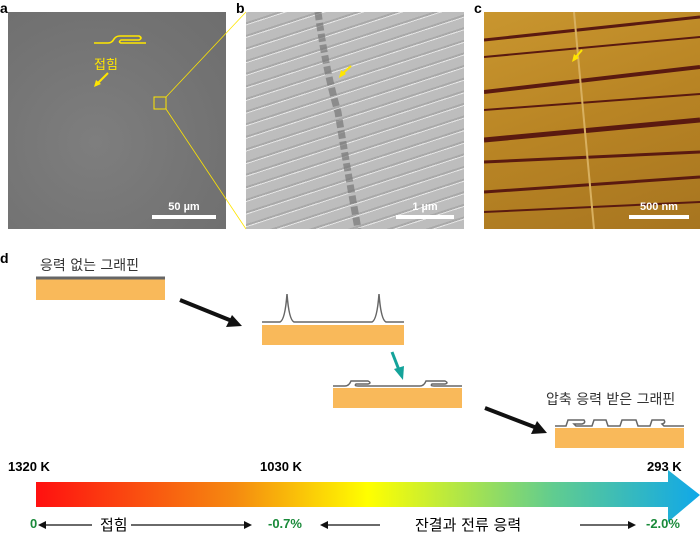  What do you see at coordinates (468, 525) in the screenshot?
I see `stage-stress-label: 잔결과 전류 응력` at bounding box center [468, 525].